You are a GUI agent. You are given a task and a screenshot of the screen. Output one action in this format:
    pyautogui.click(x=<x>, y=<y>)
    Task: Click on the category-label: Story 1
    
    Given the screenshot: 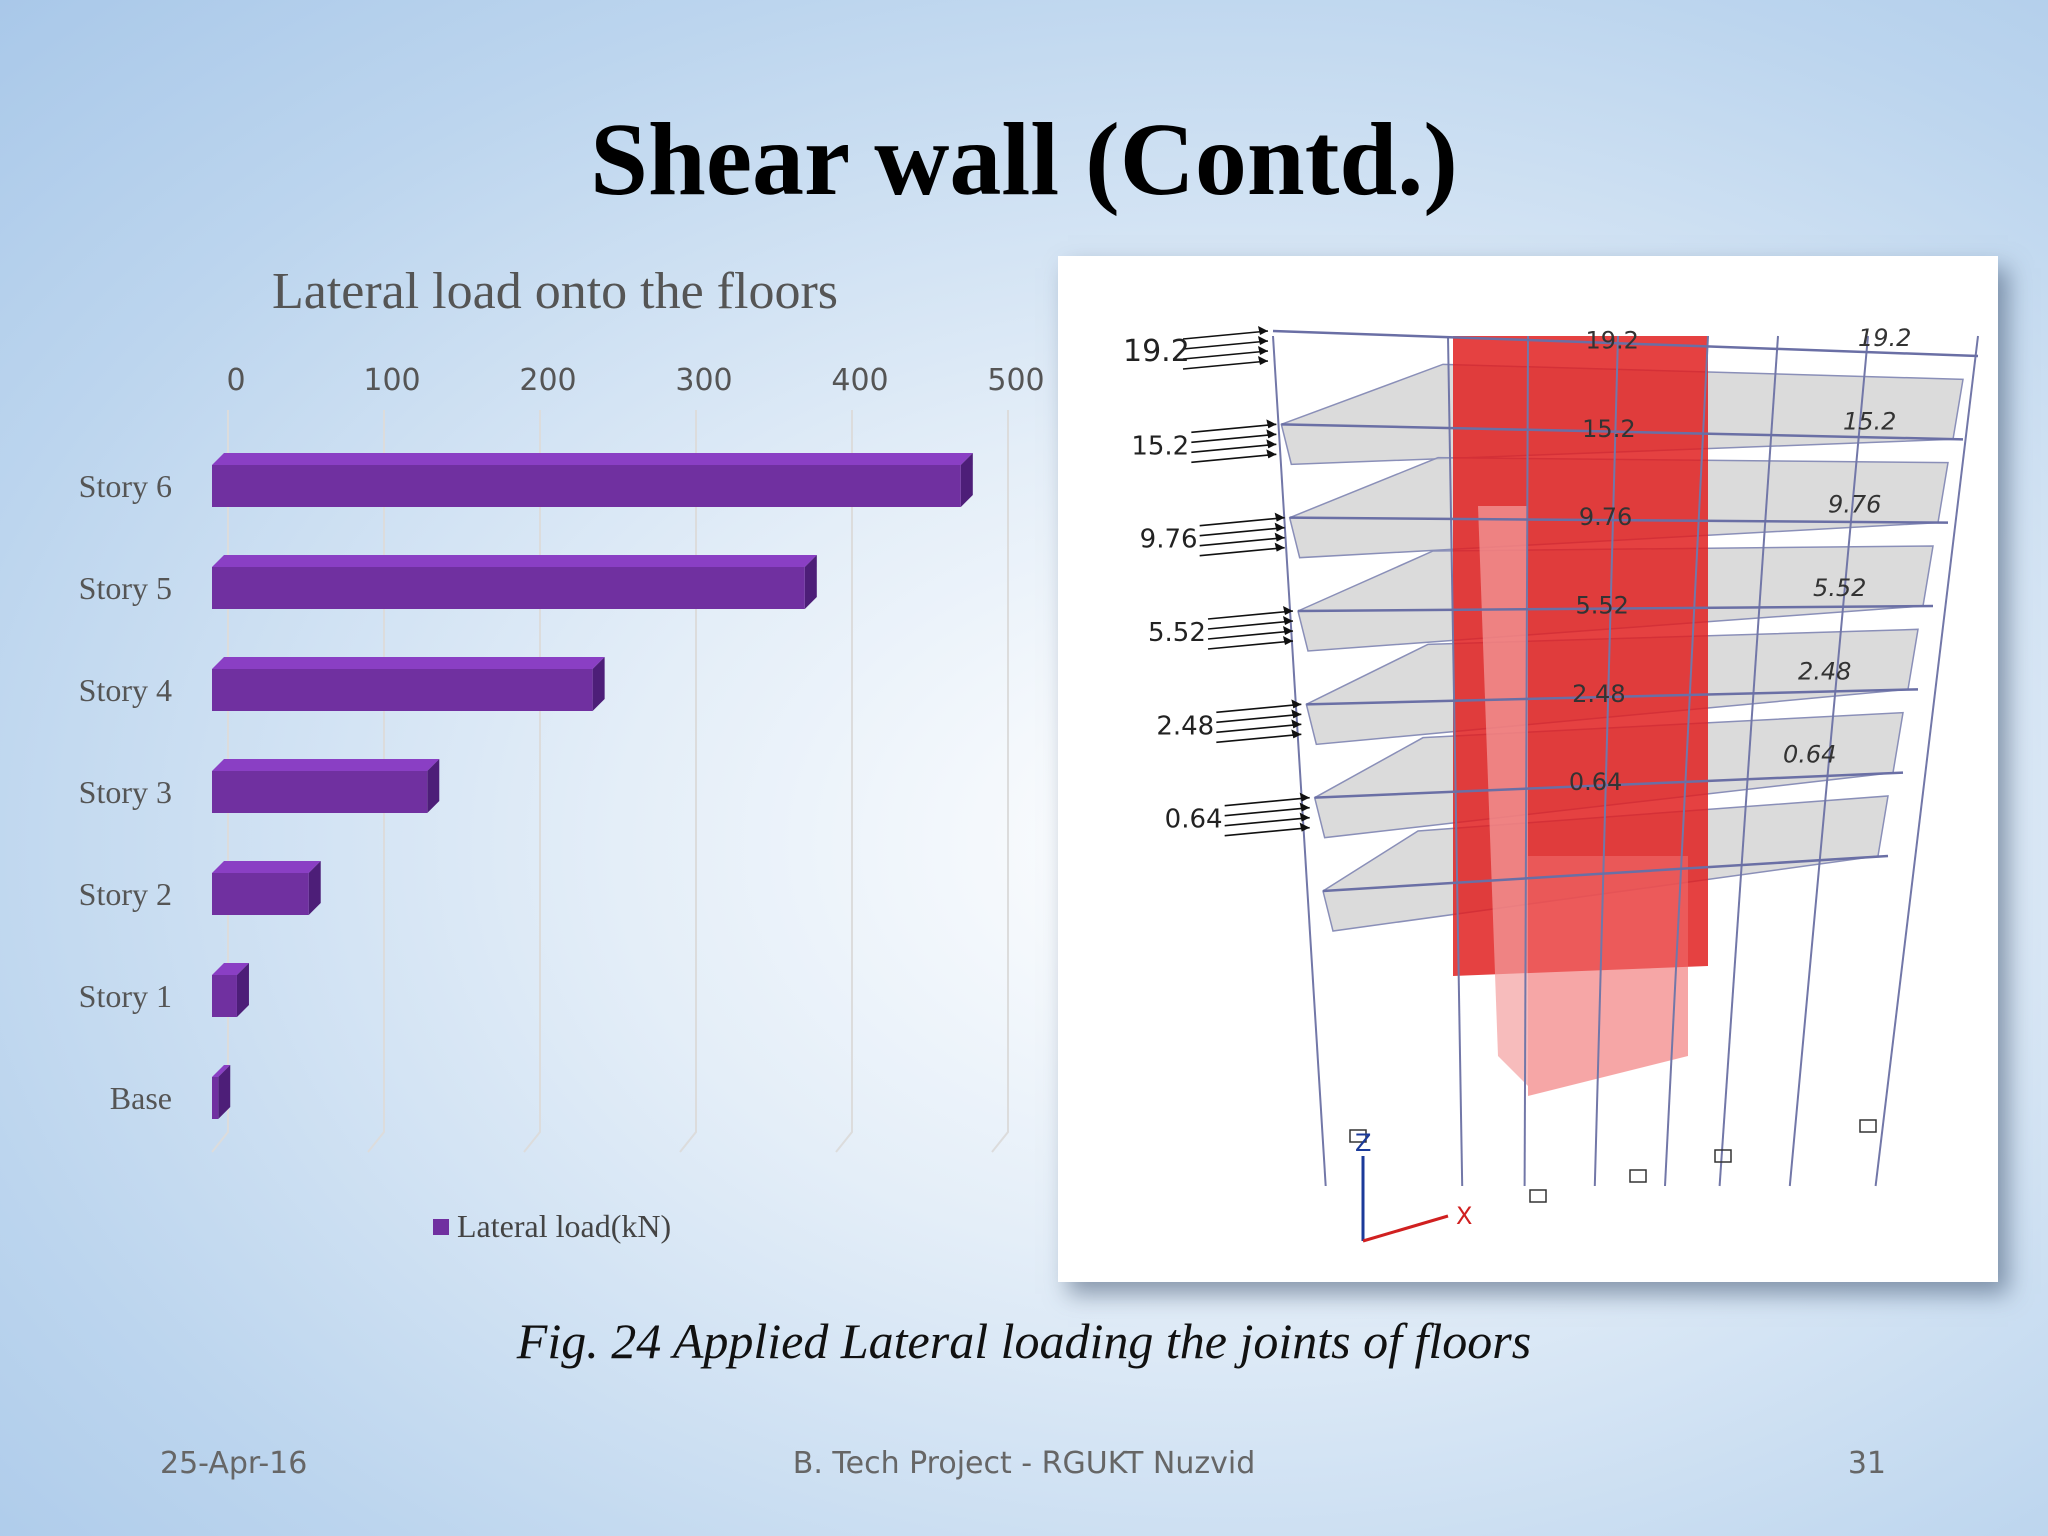 What is the action you would take?
    pyautogui.click(x=125, y=996)
    